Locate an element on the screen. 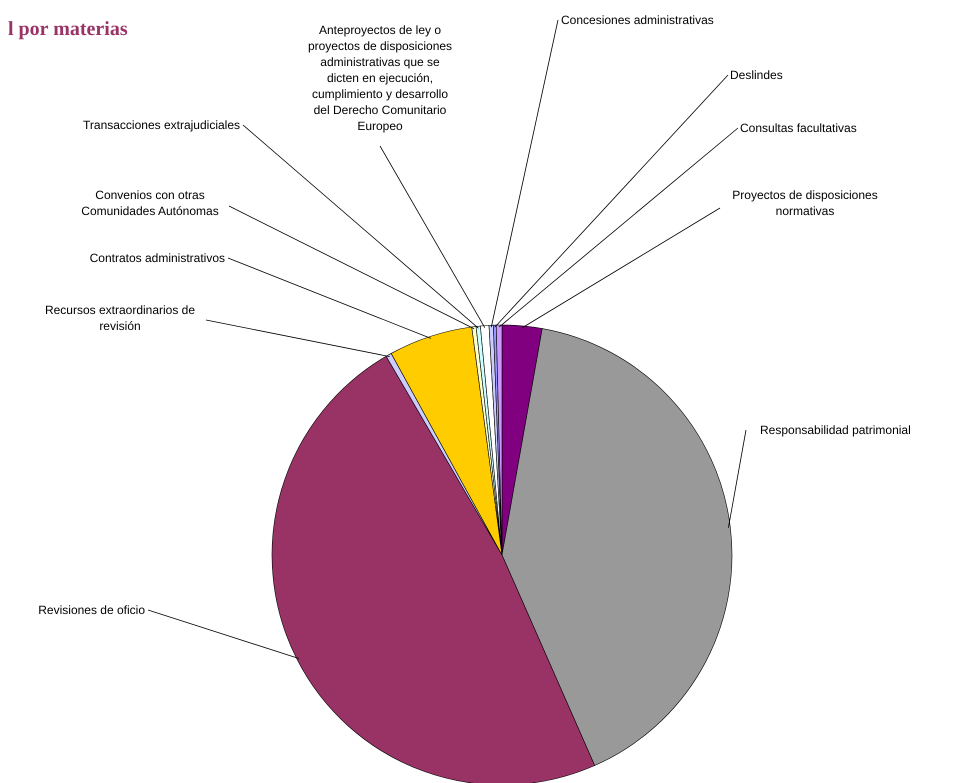 The height and width of the screenshot is (783, 970). chart-title: l por materias is located at coordinates (68, 29).